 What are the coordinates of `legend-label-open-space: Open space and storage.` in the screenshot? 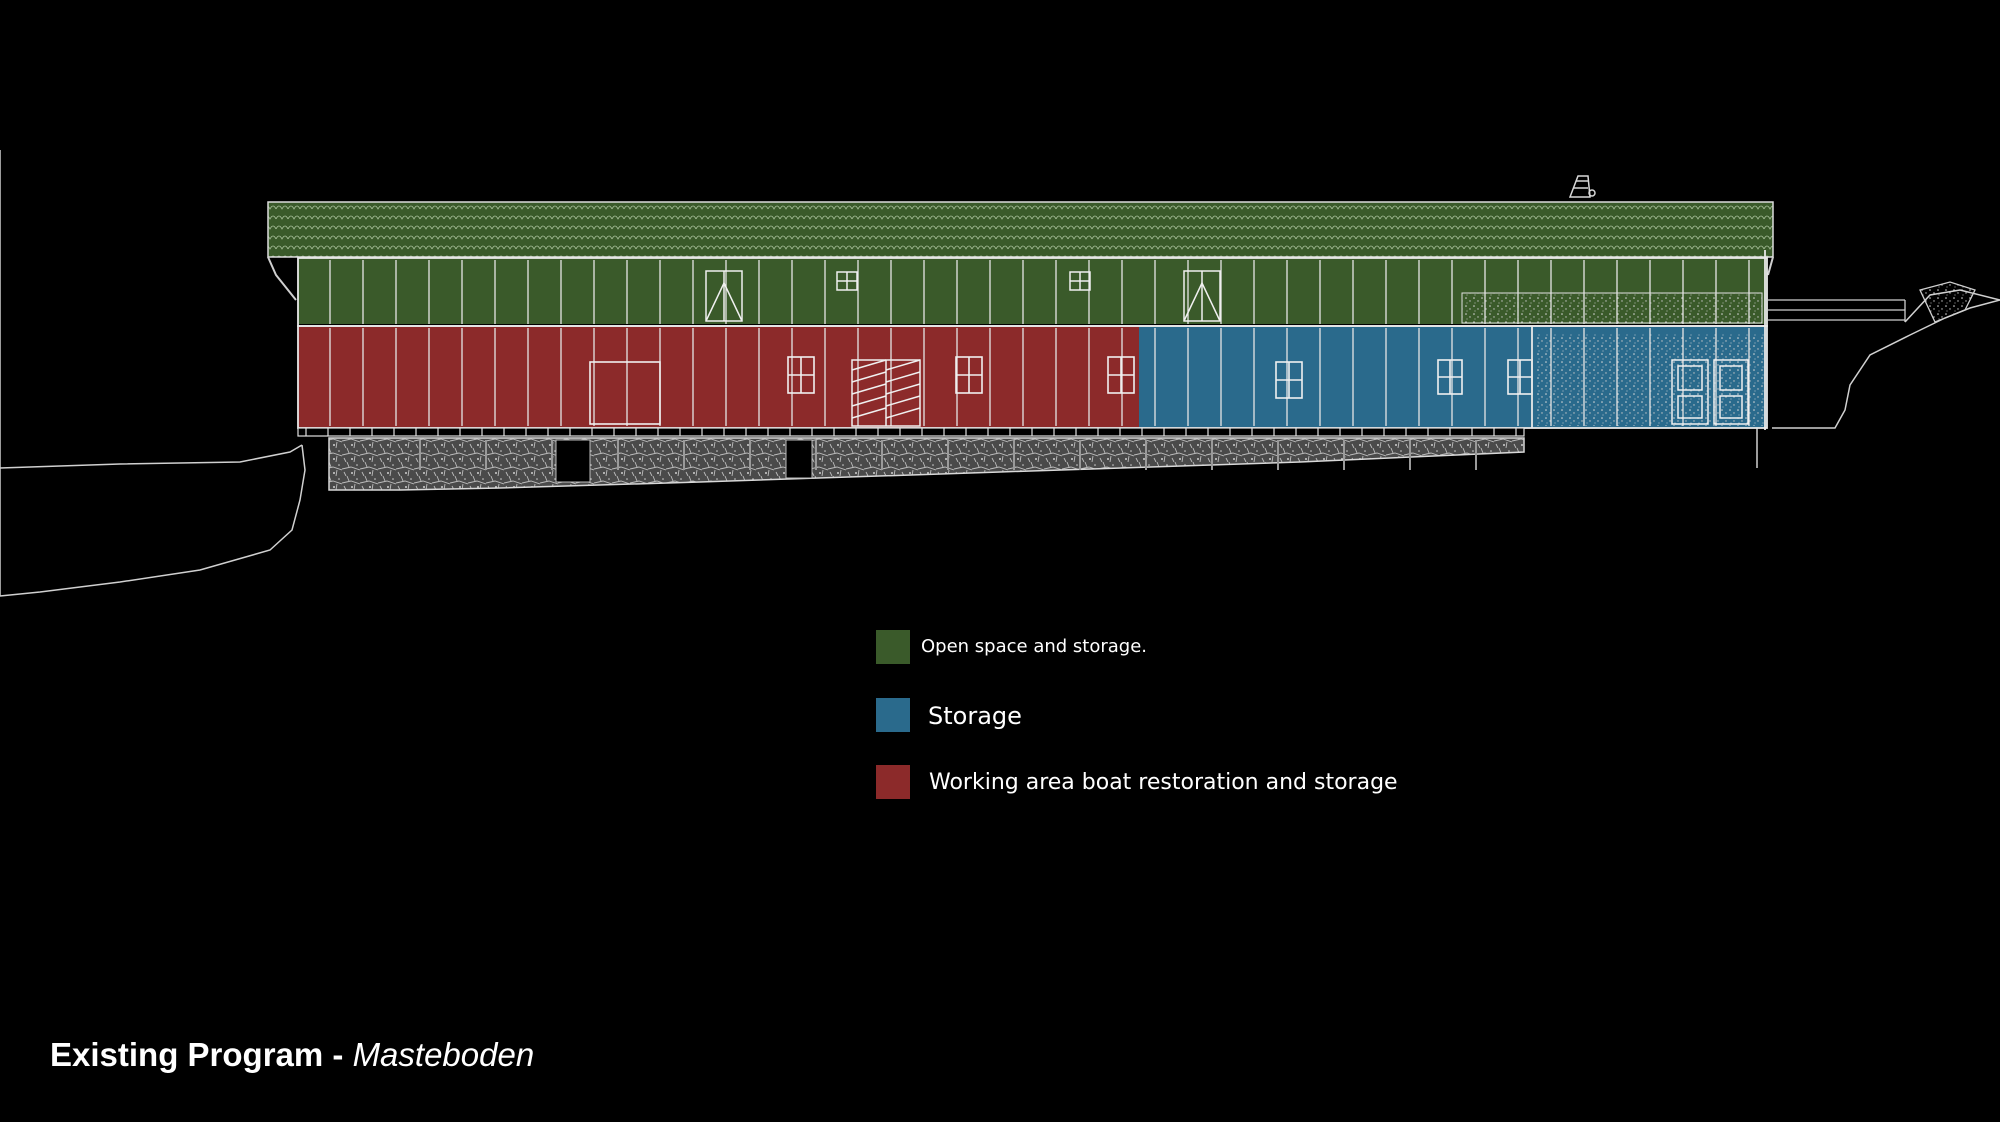 It's located at (1034, 646).